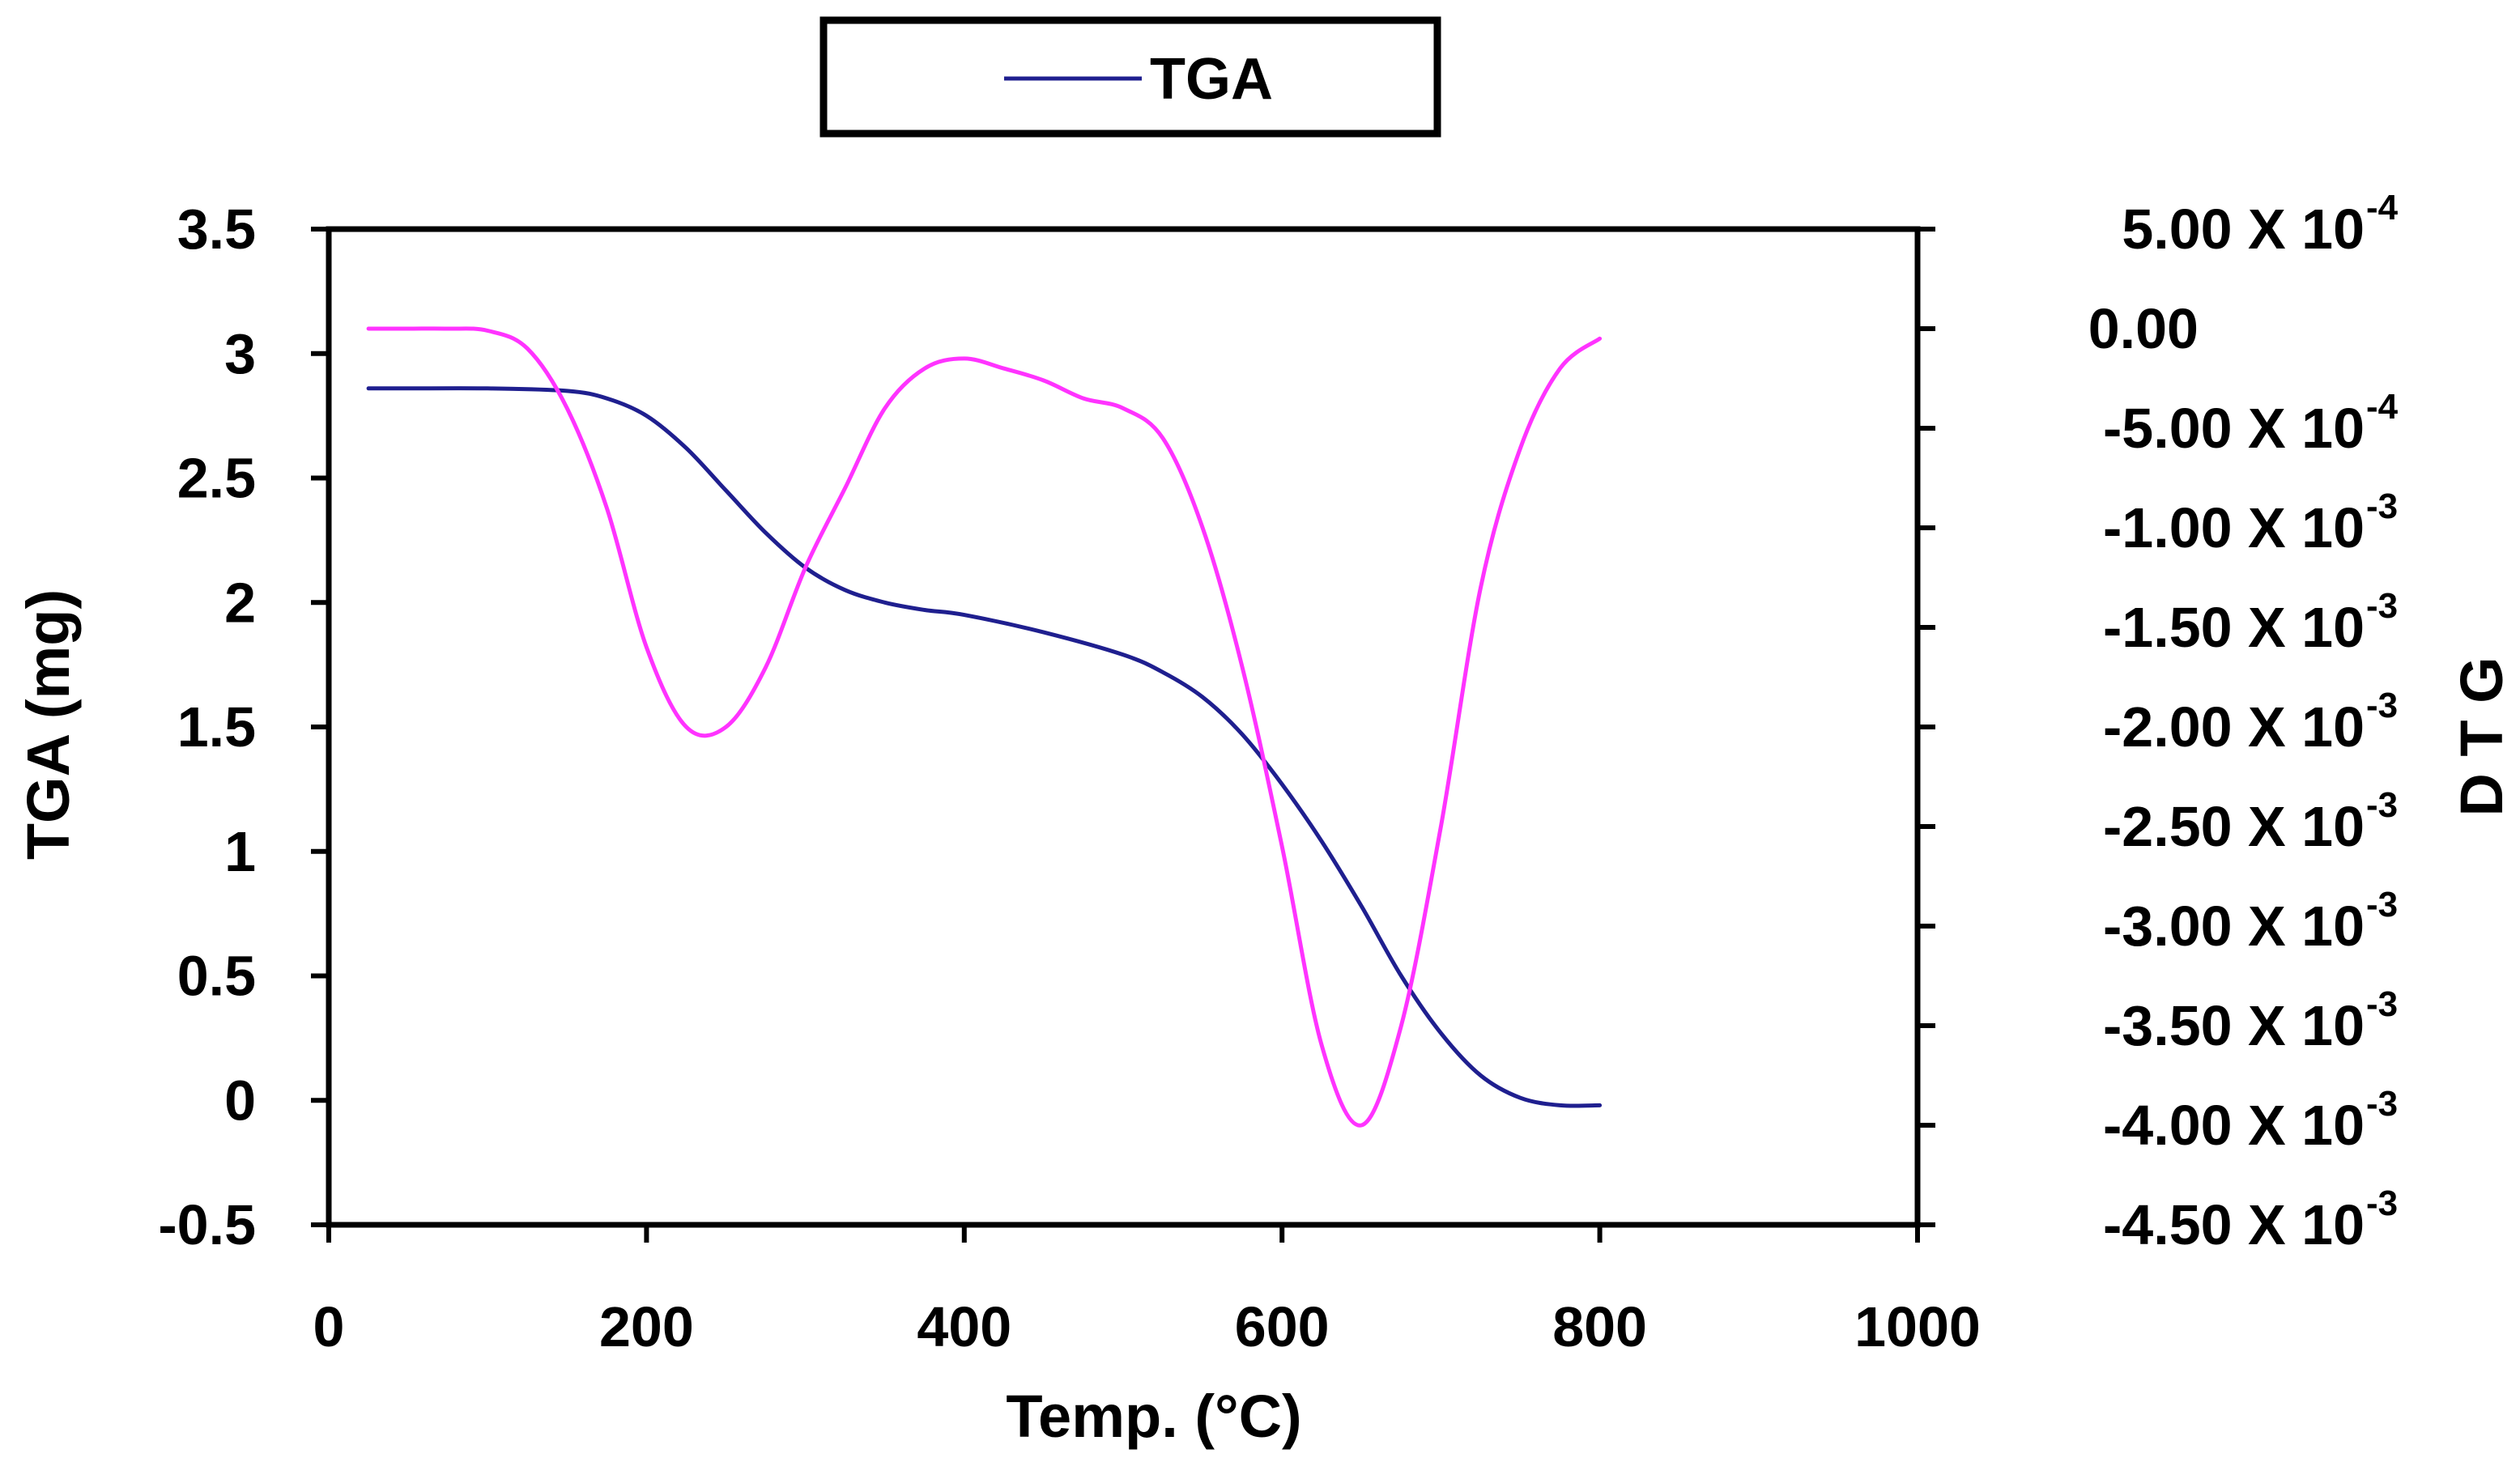 Image resolution: width=2520 pixels, height=1462 pixels. Describe the element at coordinates (240, 602) in the screenshot. I see `y-tick-label: 2` at that location.